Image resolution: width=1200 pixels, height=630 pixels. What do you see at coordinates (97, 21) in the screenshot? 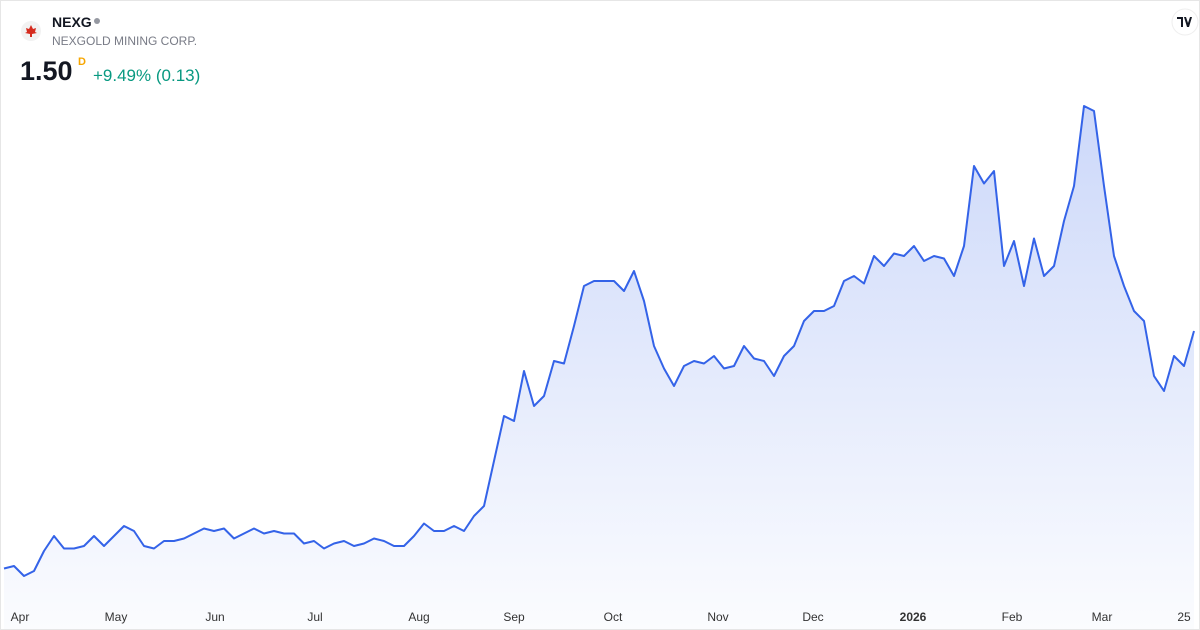
I see `status-dot` at bounding box center [97, 21].